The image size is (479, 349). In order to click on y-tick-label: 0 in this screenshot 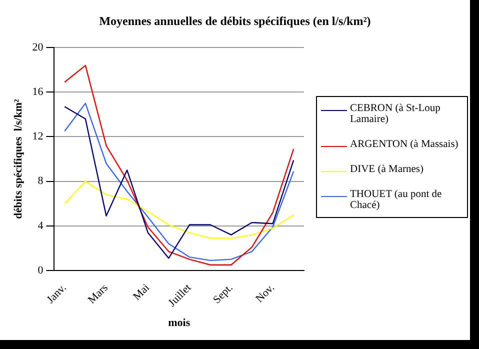, I will do `click(41, 270)`.